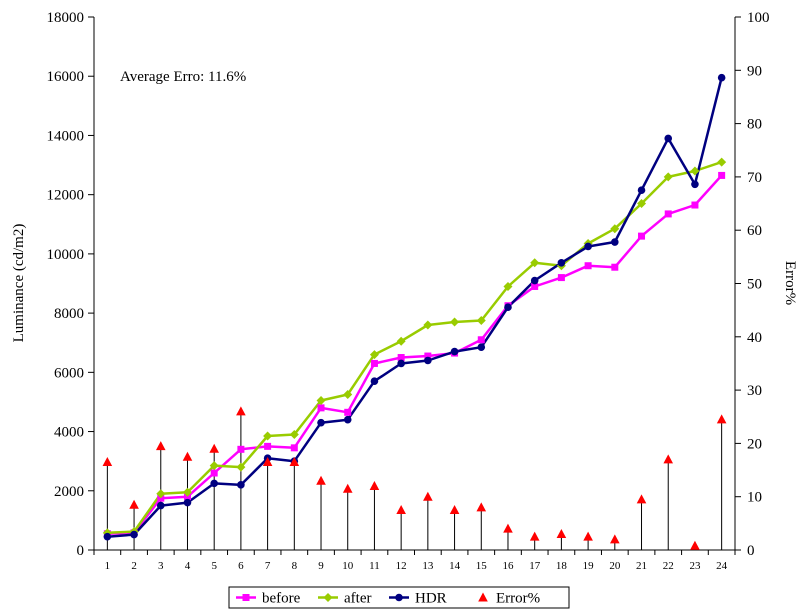 Image resolution: width=799 pixels, height=612 pixels. I want to click on y-left-tick-label: 4000, so click(69, 433).